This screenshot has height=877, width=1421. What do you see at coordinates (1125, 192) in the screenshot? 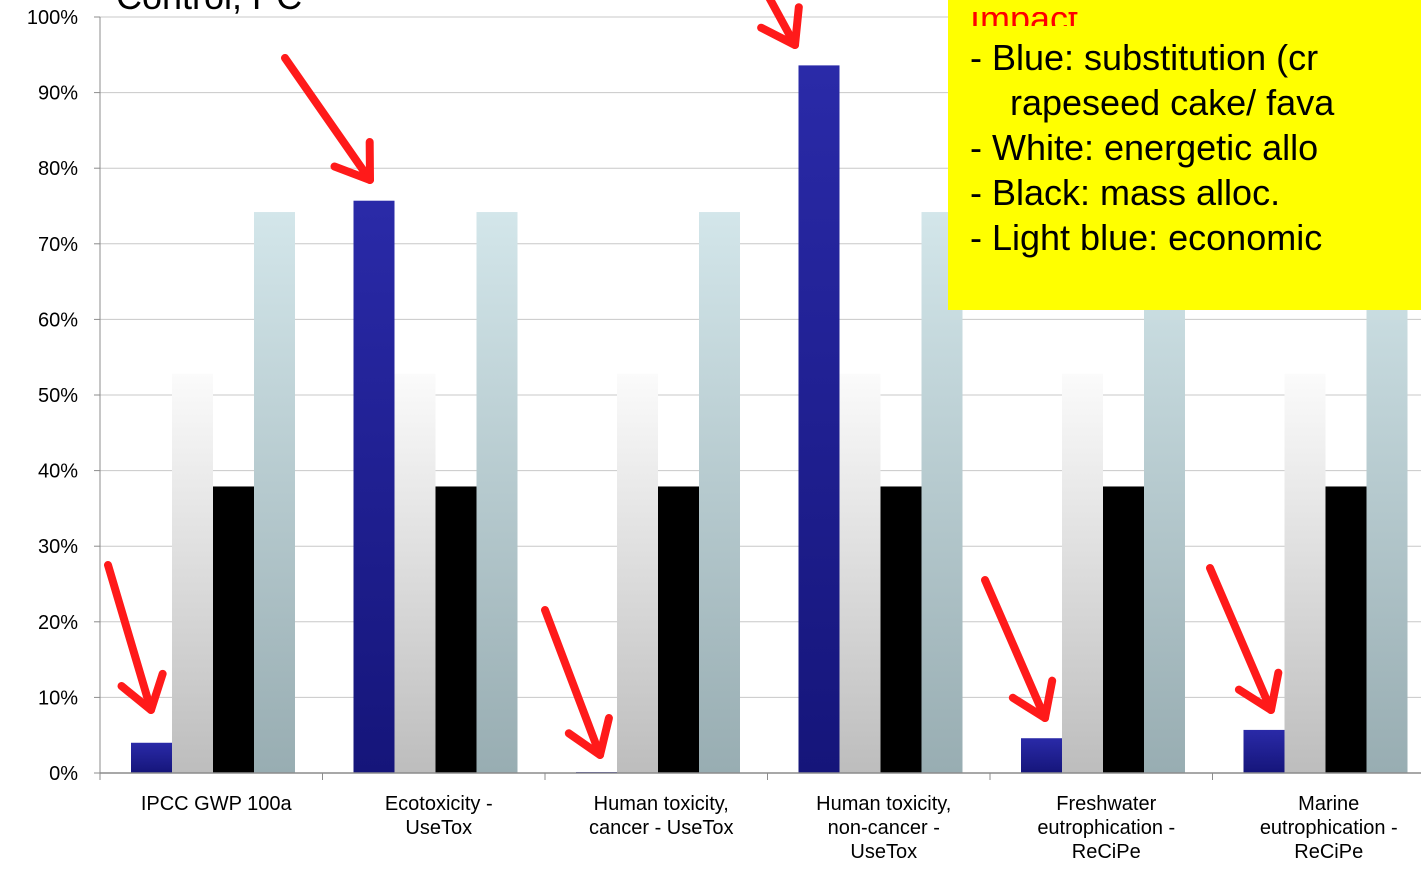
I see `legend-line-mass: - Black: mass alloc.` at bounding box center [1125, 192].